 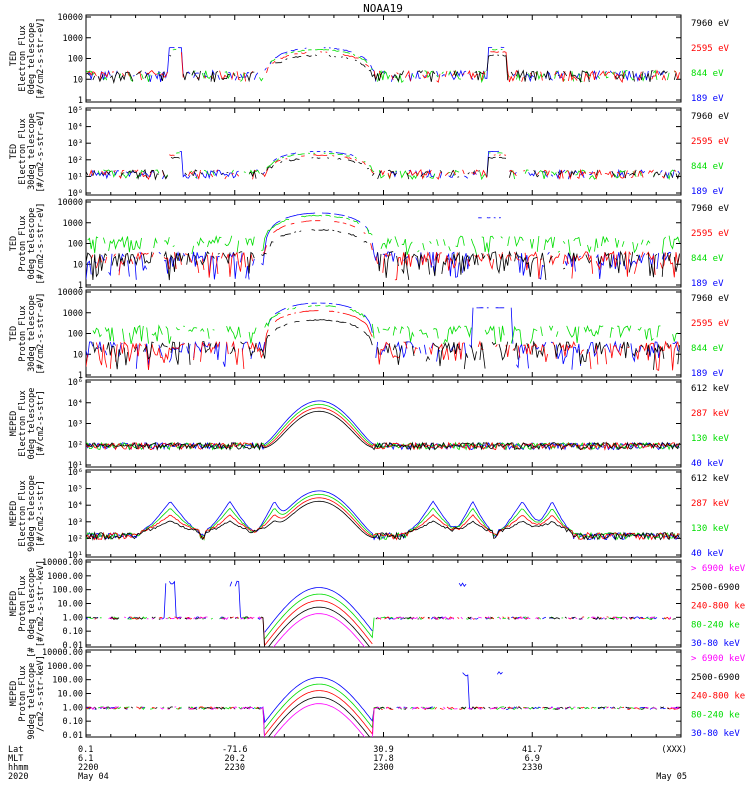 I want to click on legend-entry: 130 keV, so click(x=710, y=439).